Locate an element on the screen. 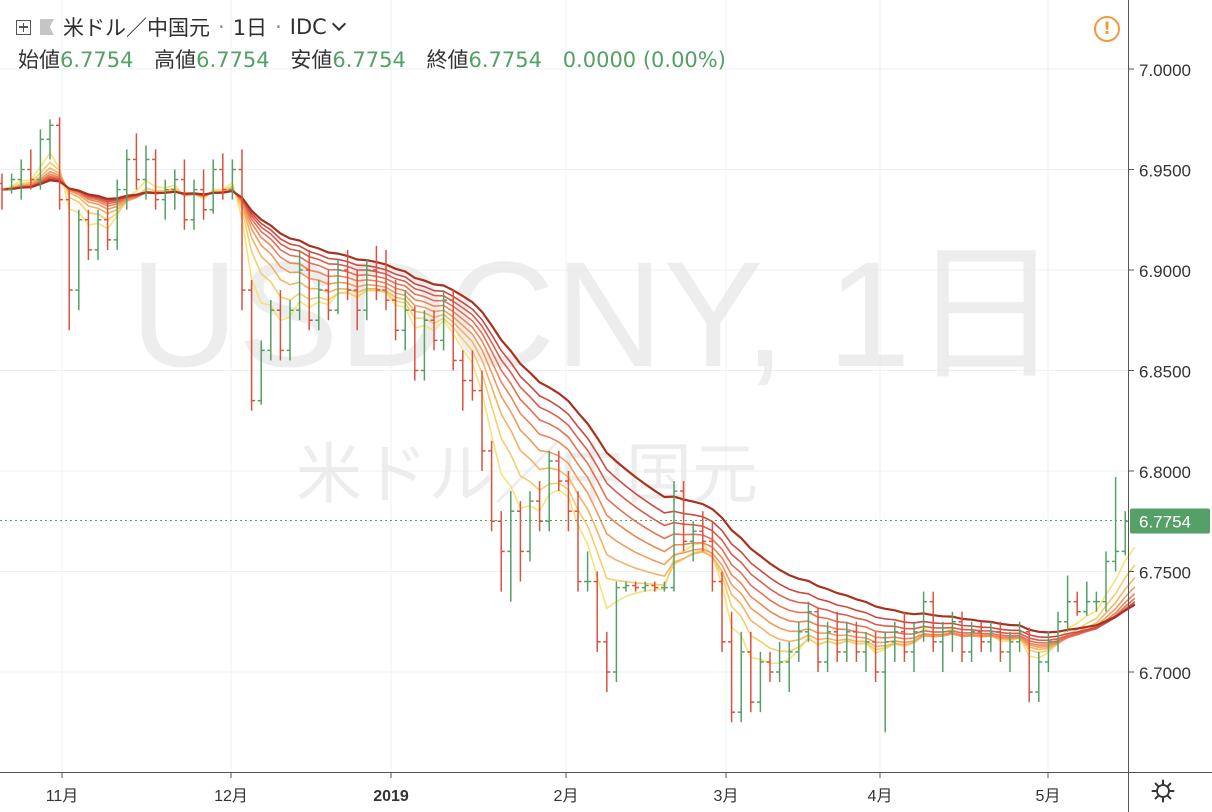 This screenshot has width=1212, height=812. symbol-header: 米ドル／中国元 · 1日 · IDC is located at coordinates (181, 27).